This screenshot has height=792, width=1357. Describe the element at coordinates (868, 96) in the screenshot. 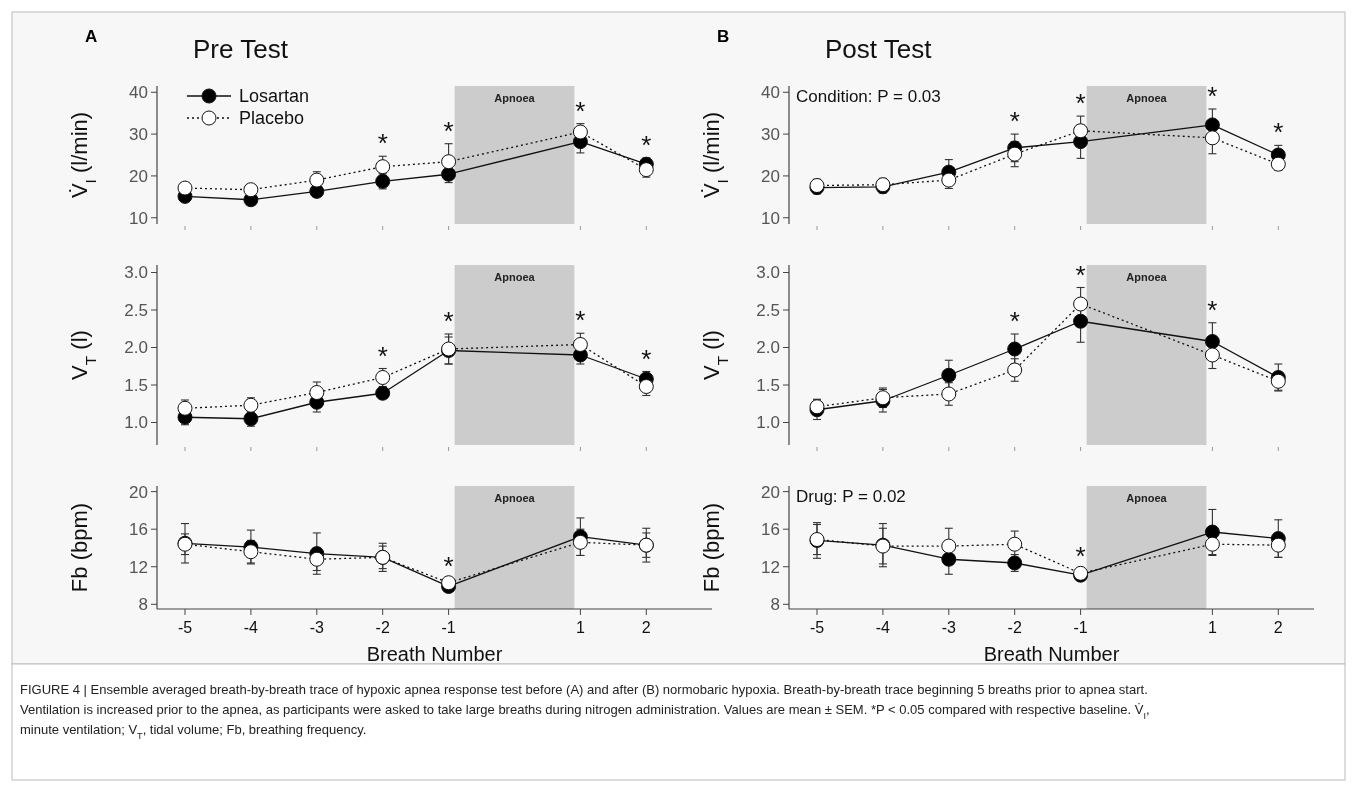

I see `annotation: Condition: P = 0.03` at that location.